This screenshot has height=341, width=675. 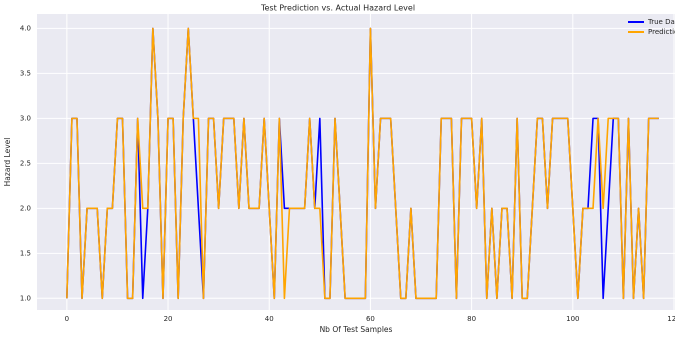 I want to click on x-tick-label: 120, so click(x=671, y=319).